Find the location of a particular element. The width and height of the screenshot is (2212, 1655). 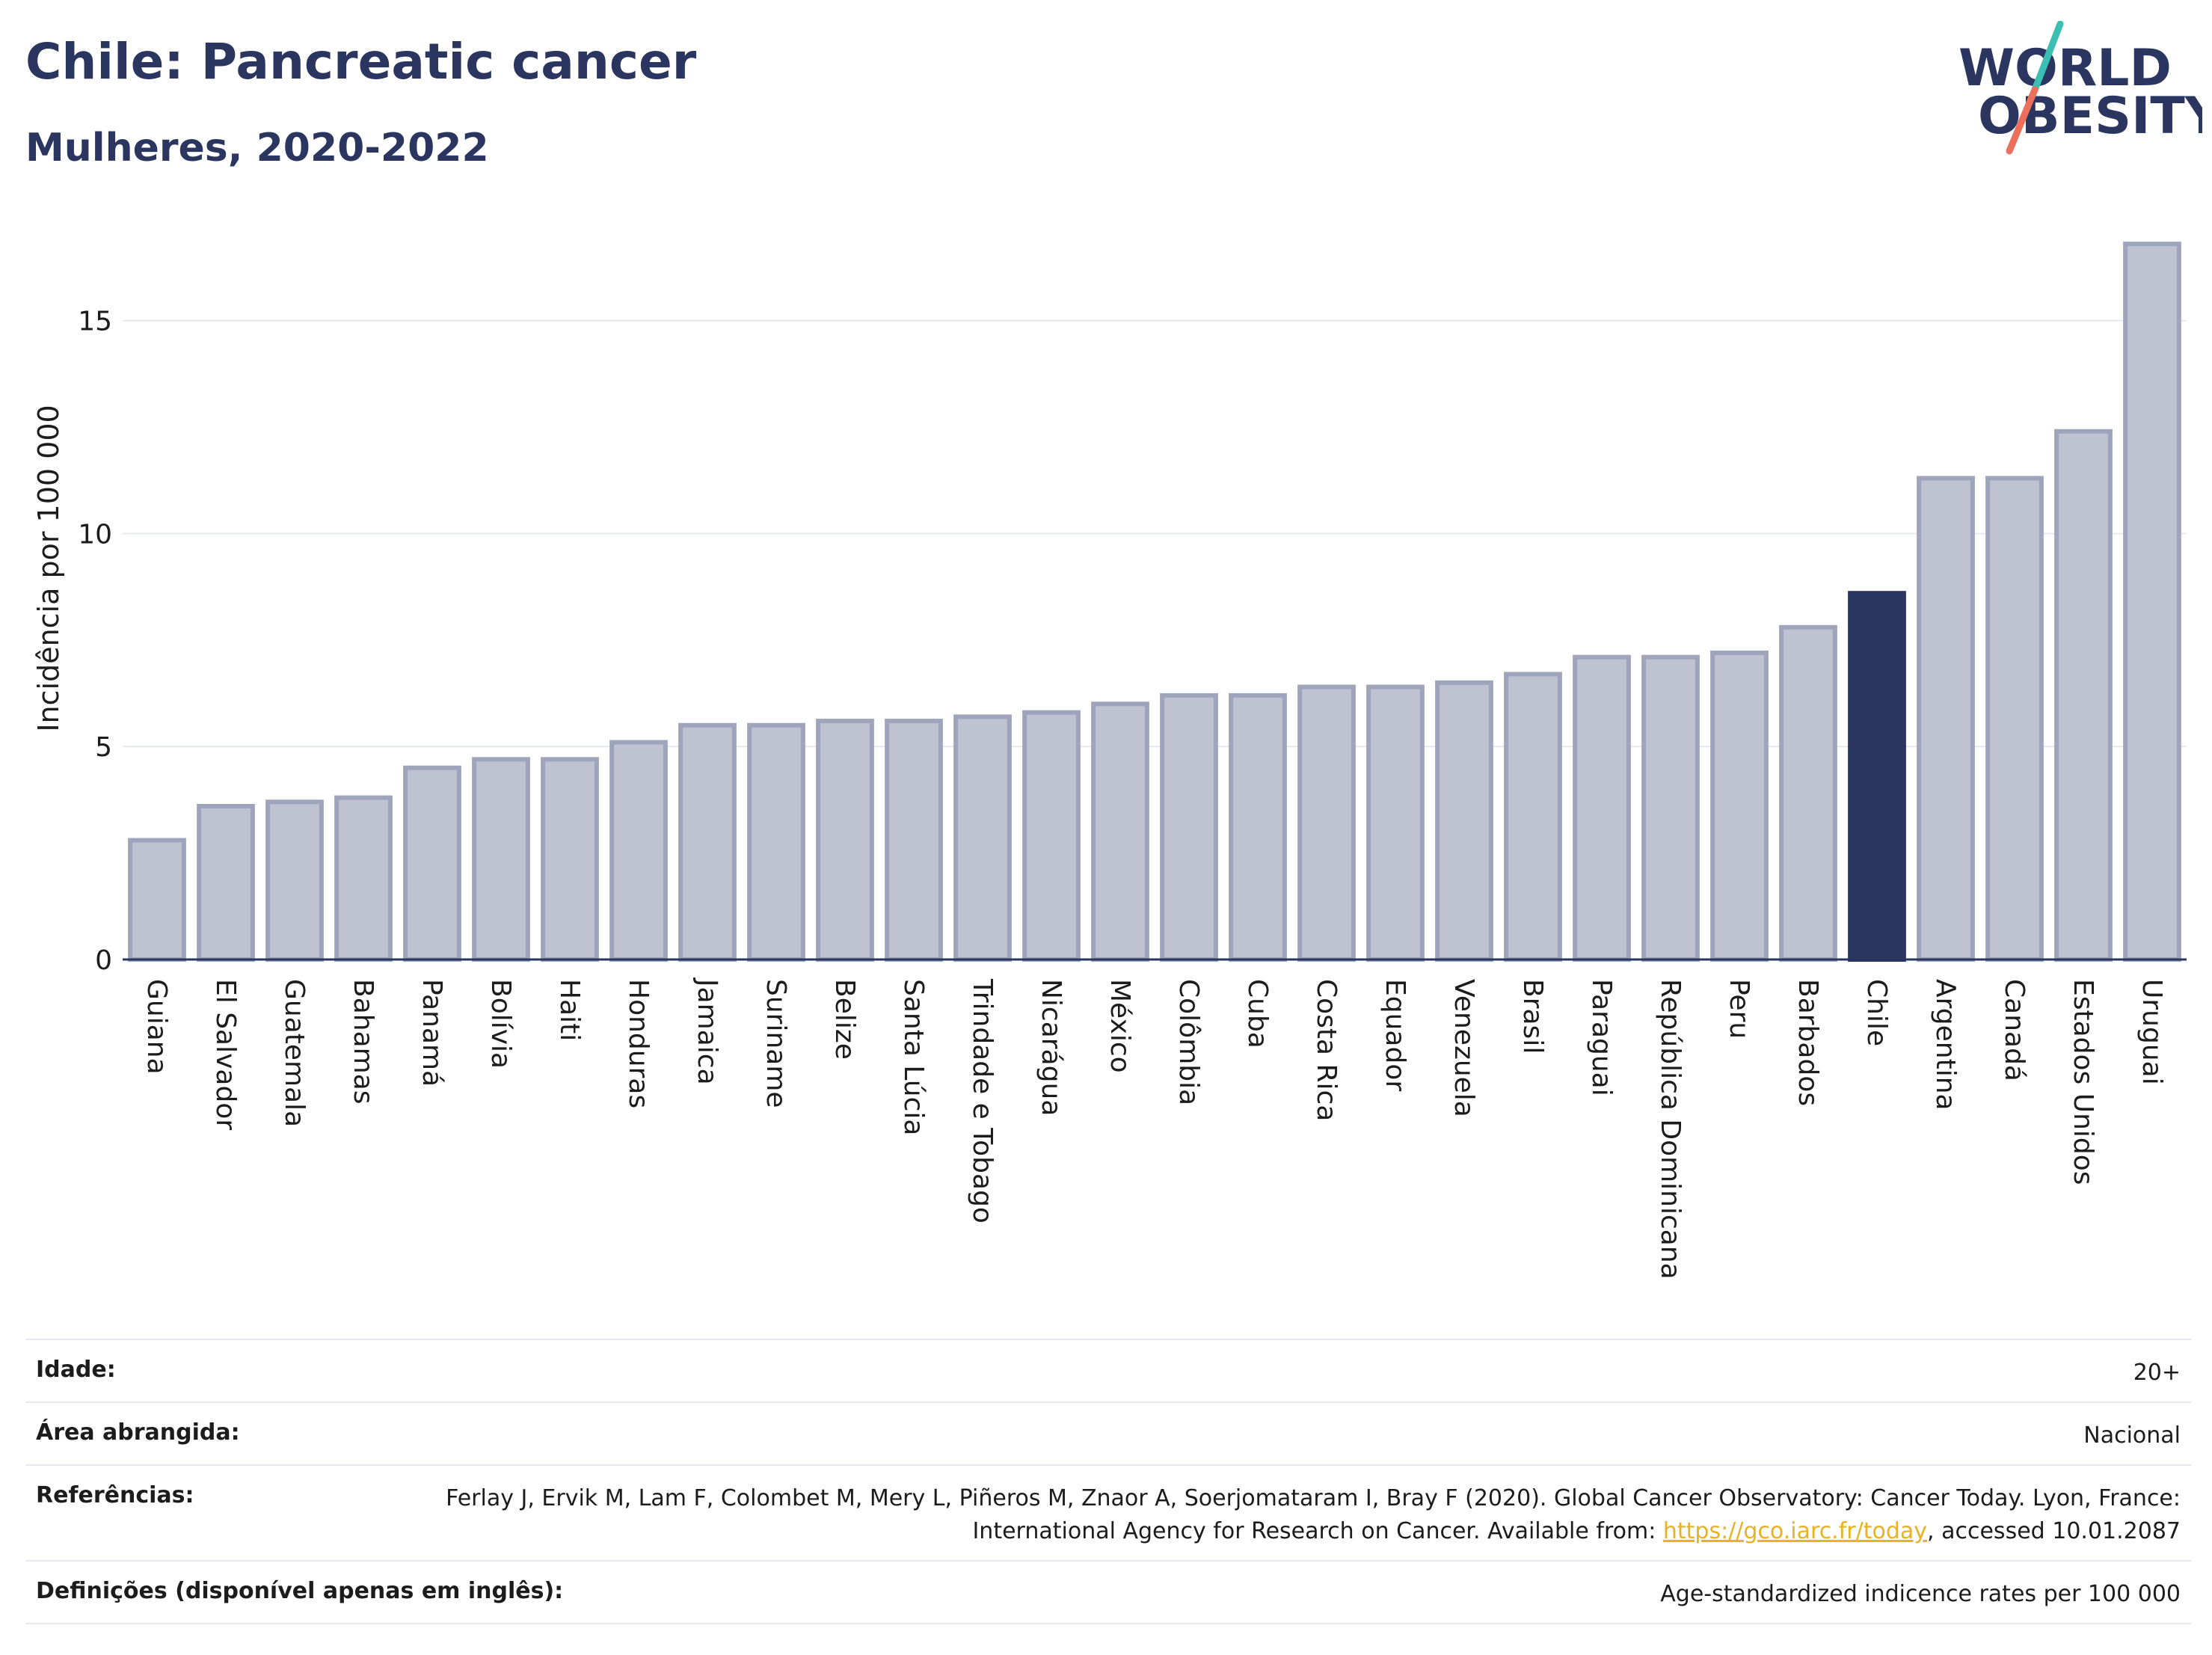

x-tick-label: Haiti is located at coordinates (569, 1010).